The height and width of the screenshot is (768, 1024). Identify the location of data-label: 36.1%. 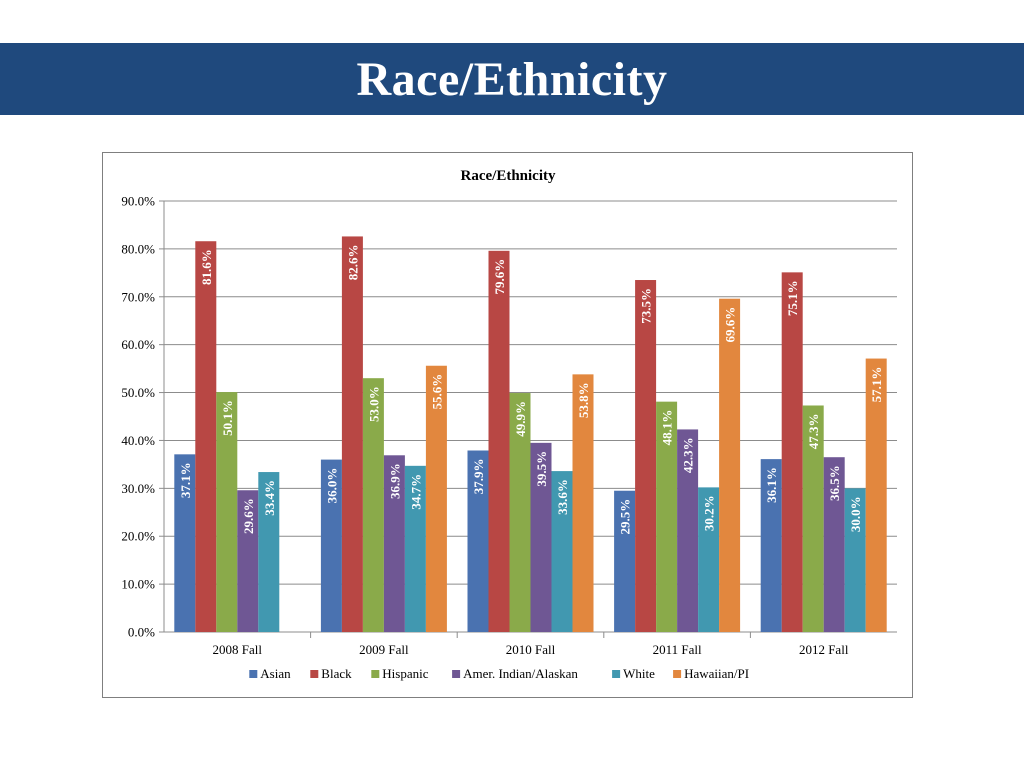
(771, 485).